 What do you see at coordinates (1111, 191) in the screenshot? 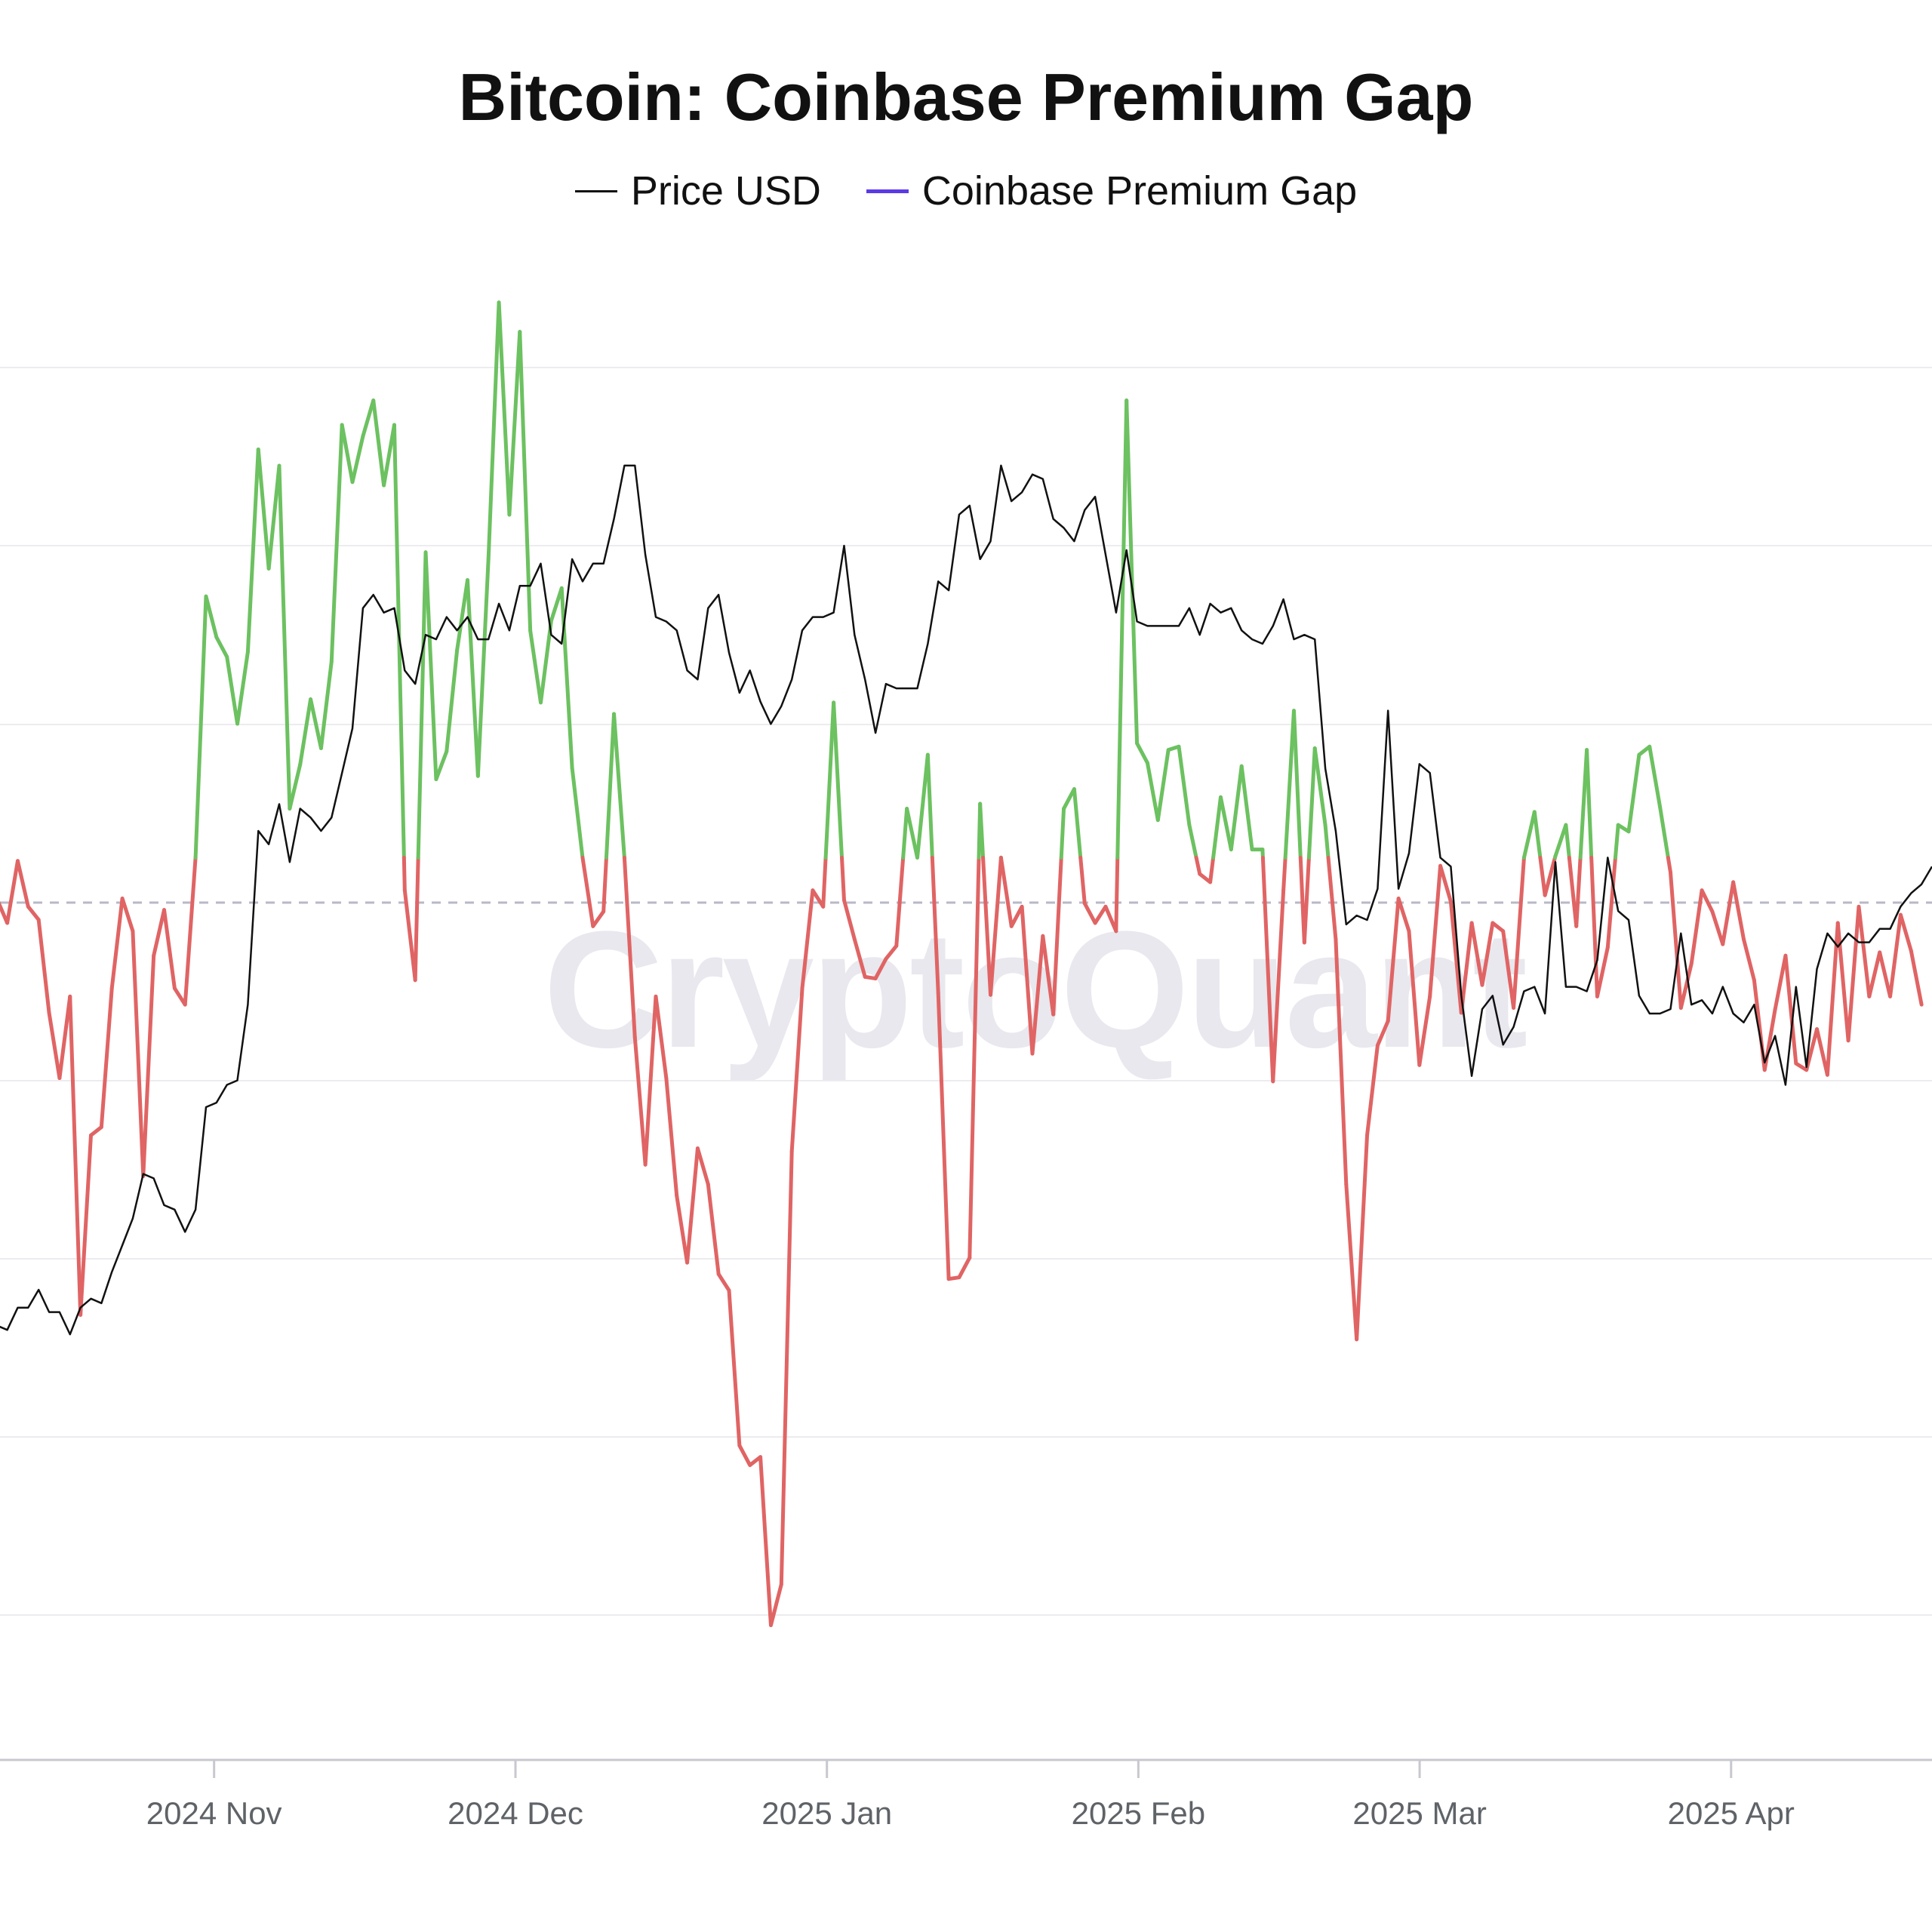
I see `legend-item-premium-gap: Coinbase Premium Gap` at bounding box center [1111, 191].